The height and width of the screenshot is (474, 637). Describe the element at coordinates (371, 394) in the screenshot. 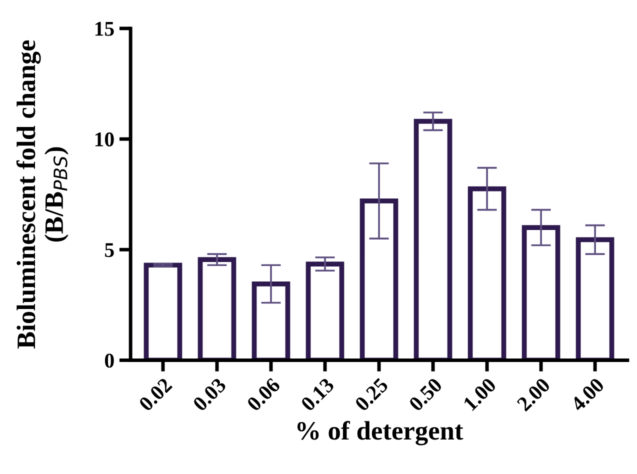

I see `x-tick-label: 0.25` at that location.